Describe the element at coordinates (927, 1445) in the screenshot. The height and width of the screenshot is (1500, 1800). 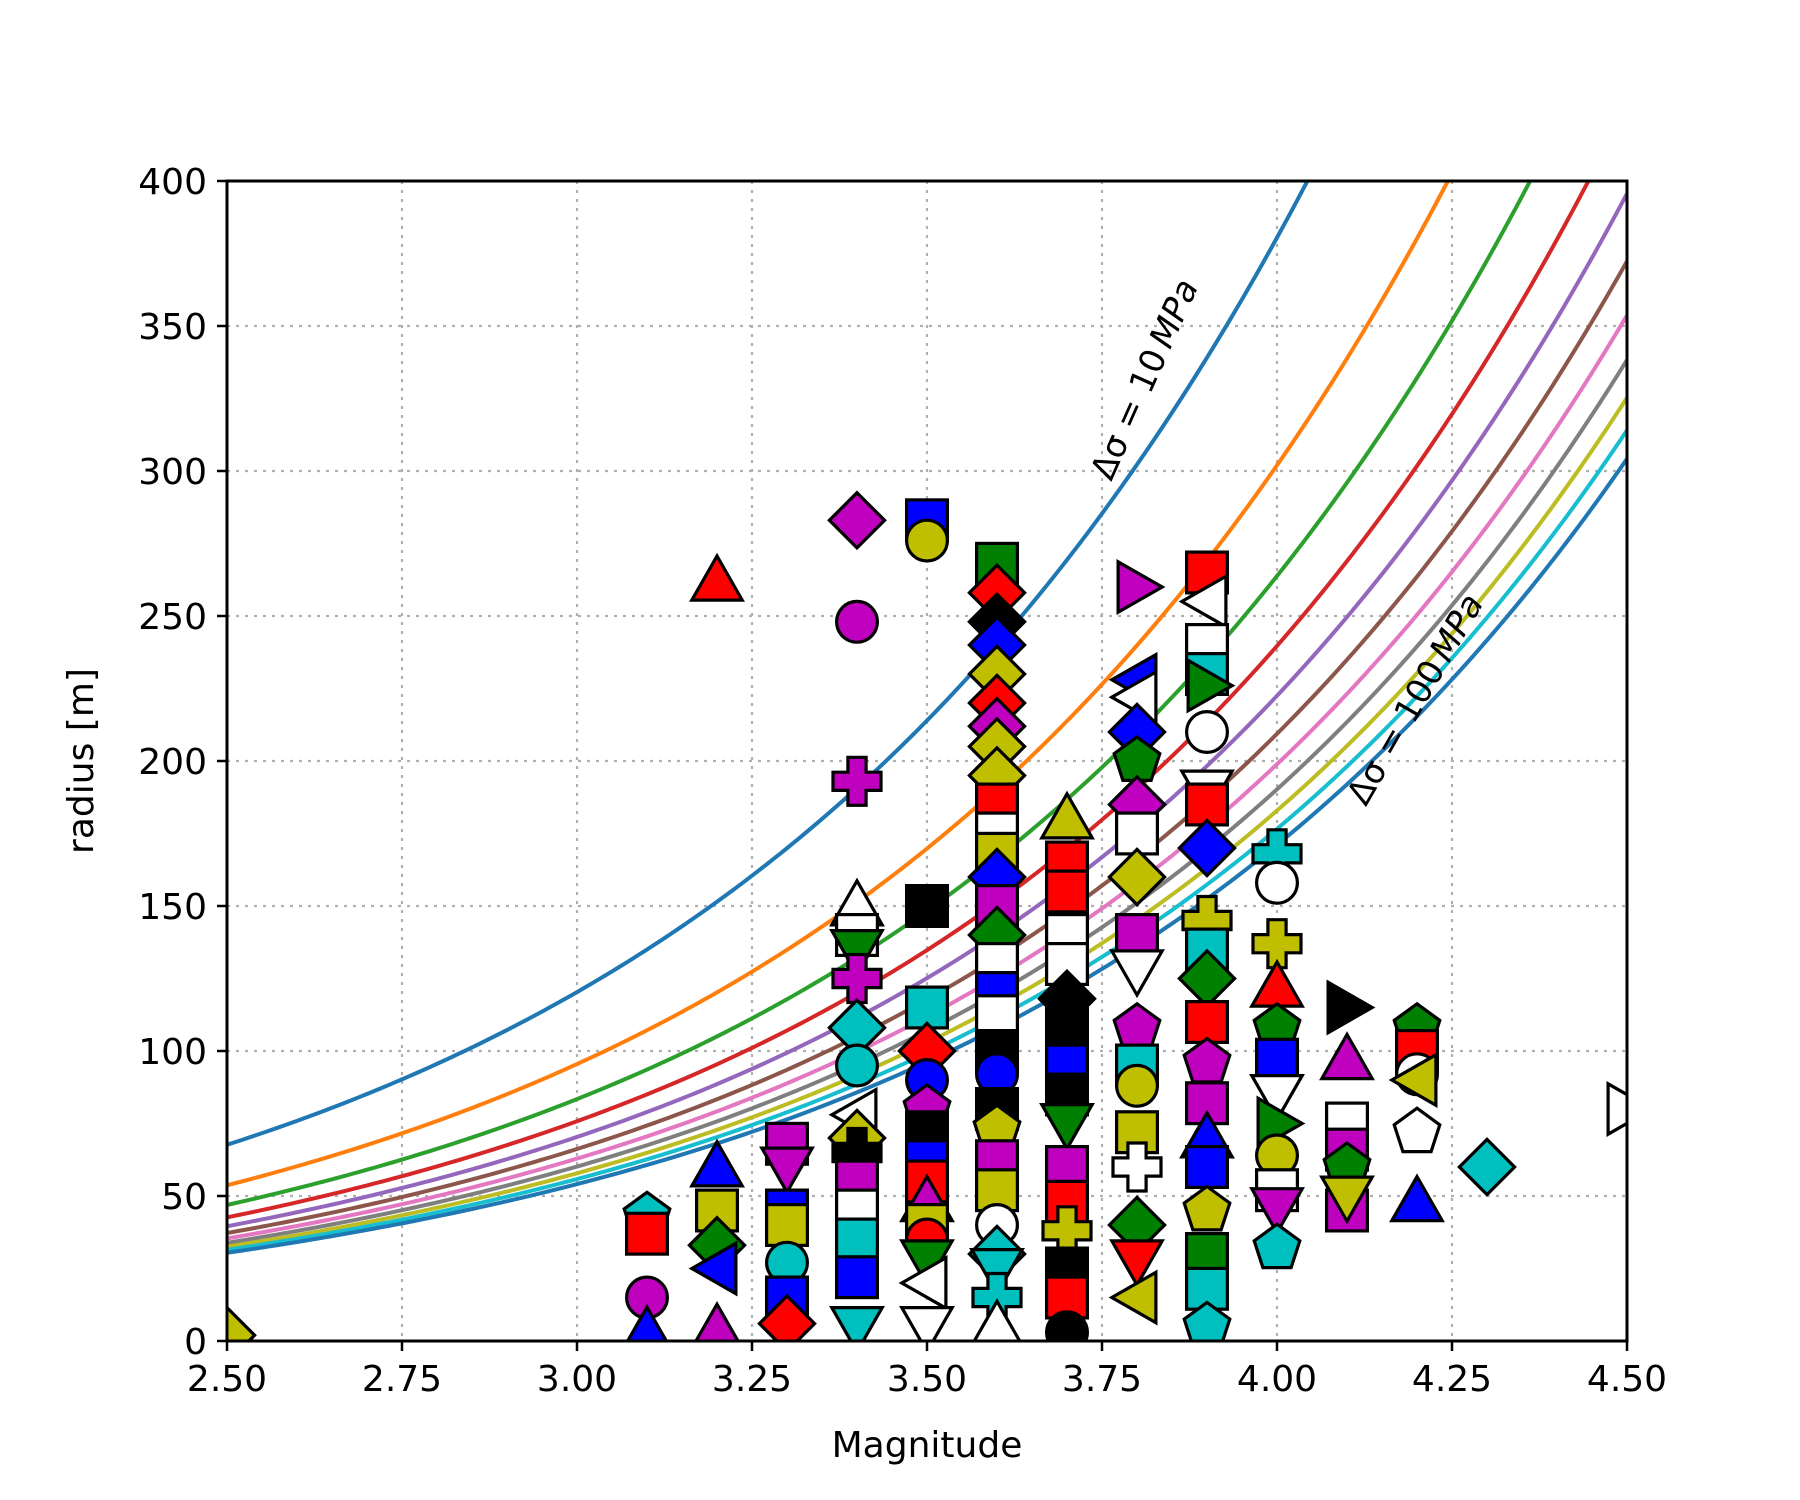
I see `x-axis-label: Magnitude` at that location.